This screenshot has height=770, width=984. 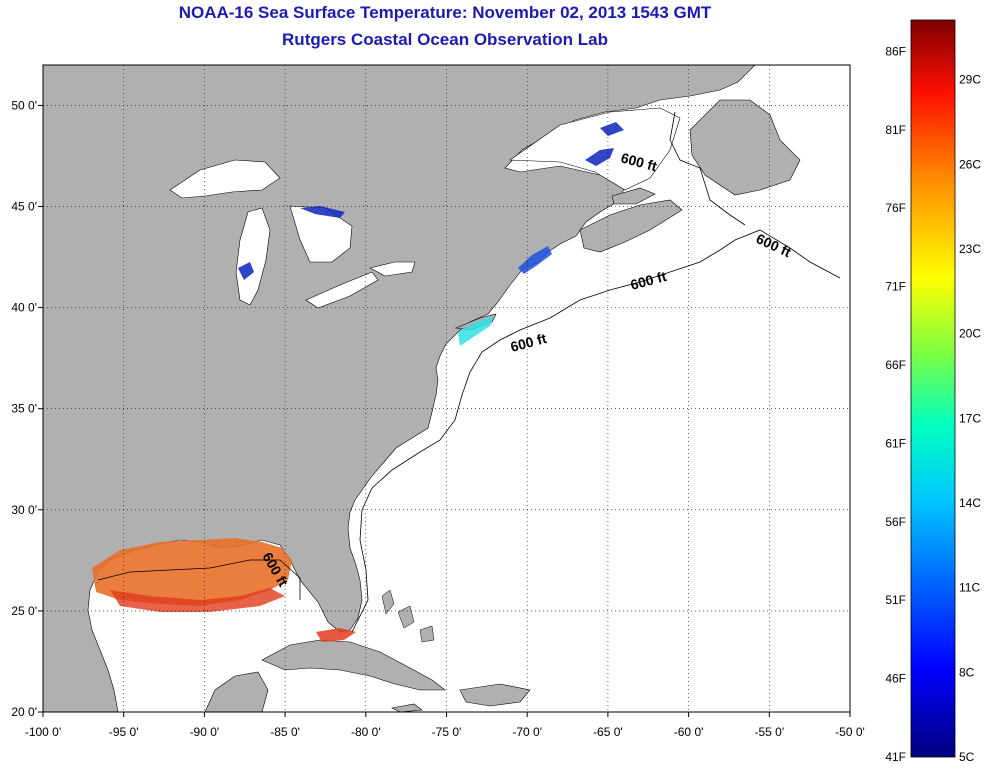 I want to click on colorbar, so click(x=933, y=388).